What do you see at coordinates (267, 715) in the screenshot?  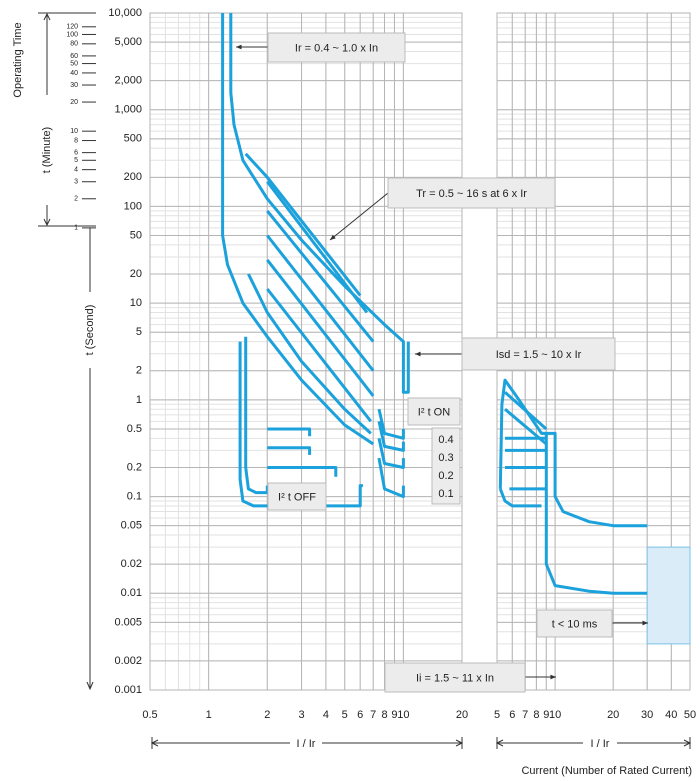 I see `x-tick-label: 2` at bounding box center [267, 715].